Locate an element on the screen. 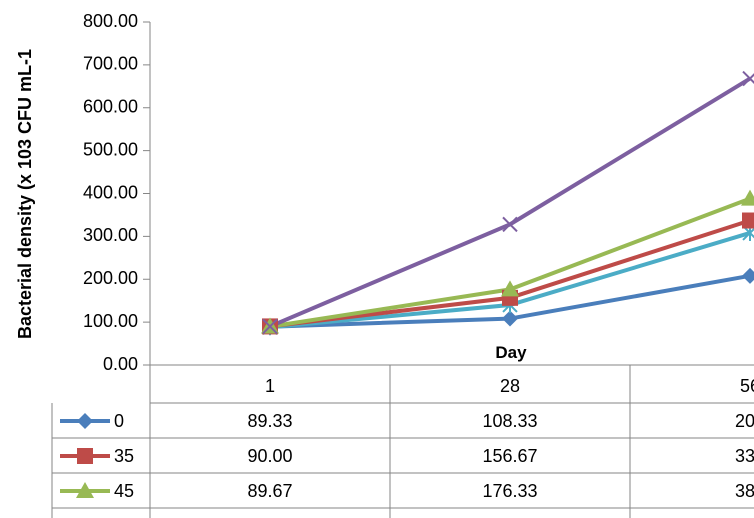 The height and width of the screenshot is (518, 754). legend-label: 0 is located at coordinates (119, 421).